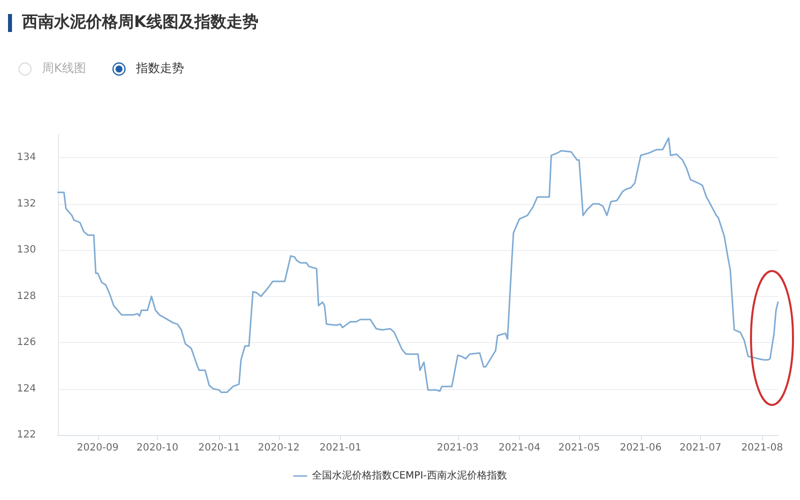  Describe the element at coordinates (641, 448) in the screenshot. I see `x-tick-label: 2021-06` at that location.